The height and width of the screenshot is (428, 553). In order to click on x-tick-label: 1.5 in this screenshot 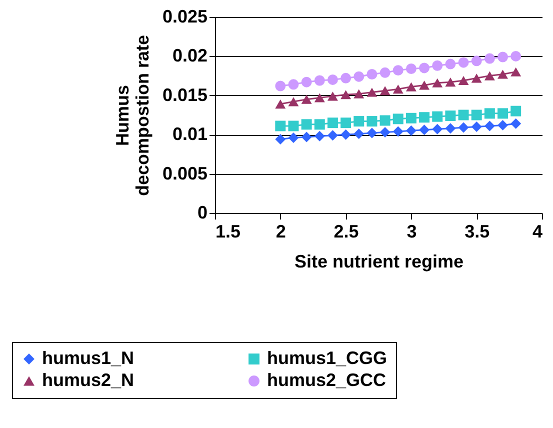, I will do `click(228, 232)`.